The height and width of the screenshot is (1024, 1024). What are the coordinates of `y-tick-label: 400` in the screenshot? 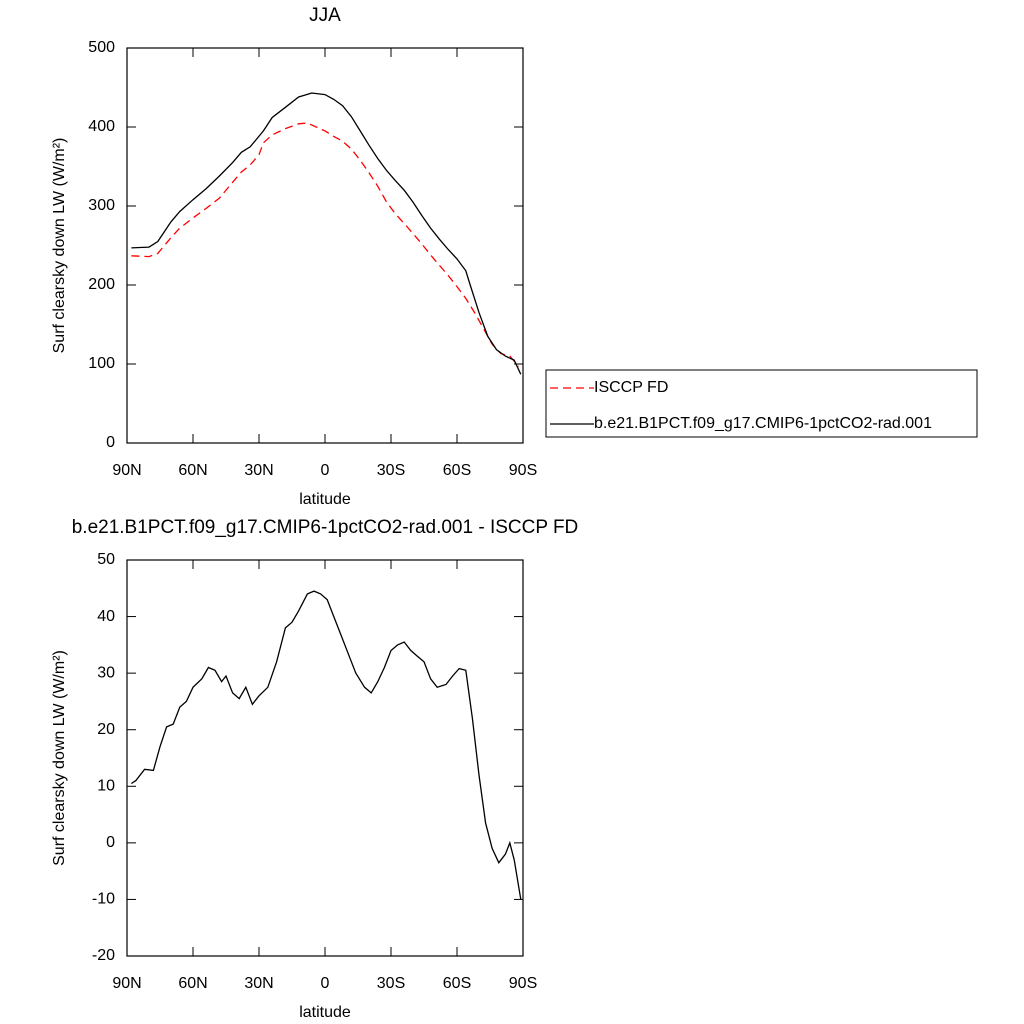 It's located at (101, 126).